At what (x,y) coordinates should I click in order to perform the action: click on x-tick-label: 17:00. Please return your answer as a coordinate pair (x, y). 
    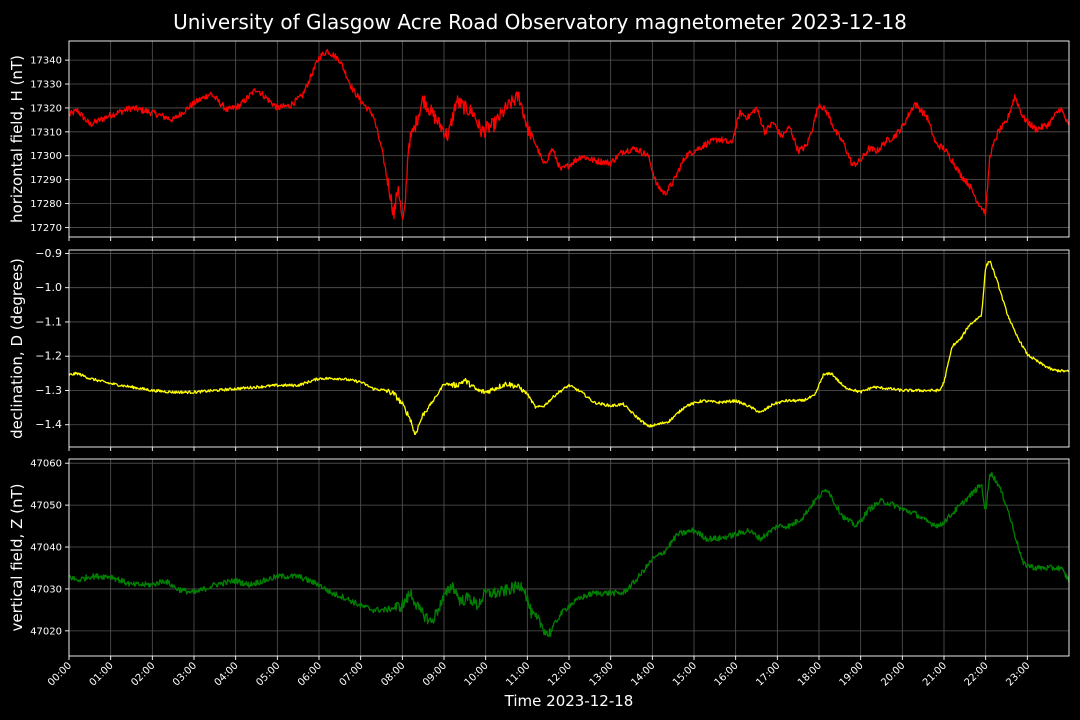
    Looking at the image, I should click on (768, 674).